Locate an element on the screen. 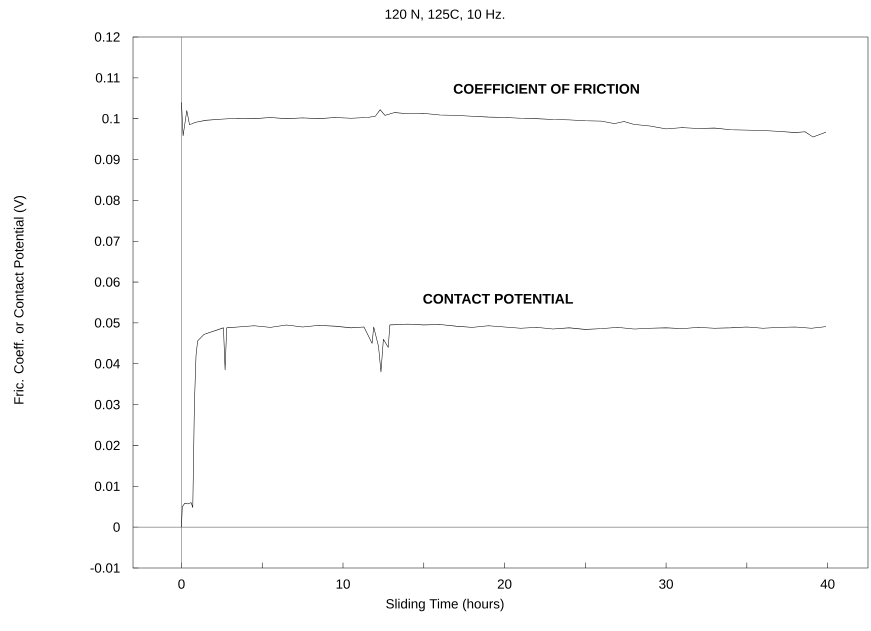  y-tick-label: 0.07 is located at coordinates (107, 241).